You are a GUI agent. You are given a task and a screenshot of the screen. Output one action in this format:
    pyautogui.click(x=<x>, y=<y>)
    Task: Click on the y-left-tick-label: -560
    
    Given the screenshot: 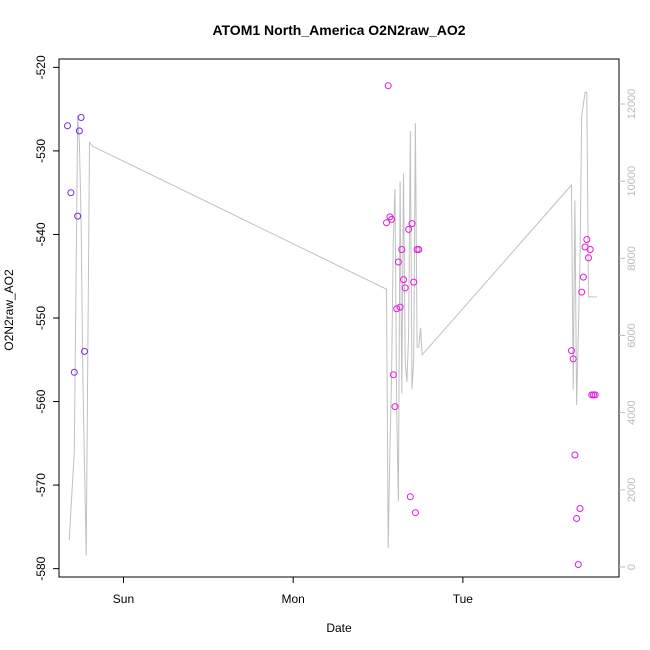 What is the action you would take?
    pyautogui.click(x=41, y=401)
    